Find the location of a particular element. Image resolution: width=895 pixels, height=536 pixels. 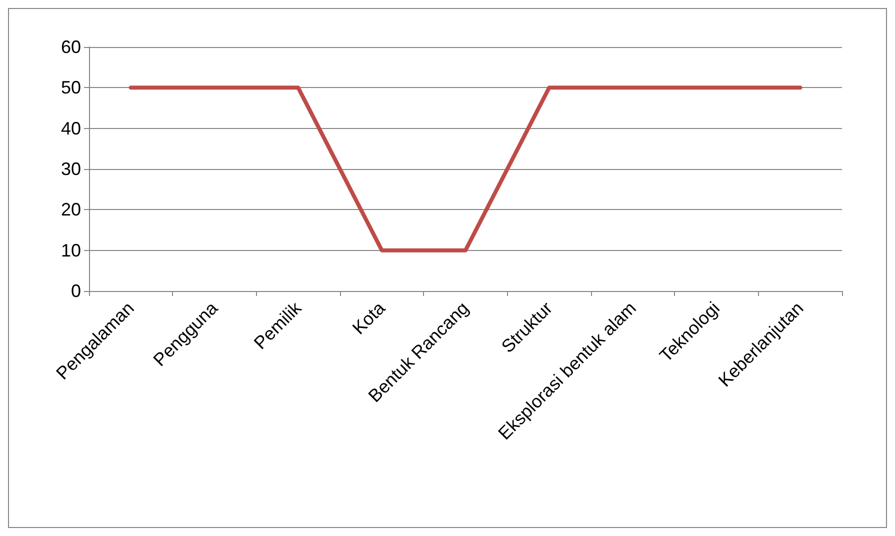

y-tick-label: 50 is located at coordinates (70, 88).